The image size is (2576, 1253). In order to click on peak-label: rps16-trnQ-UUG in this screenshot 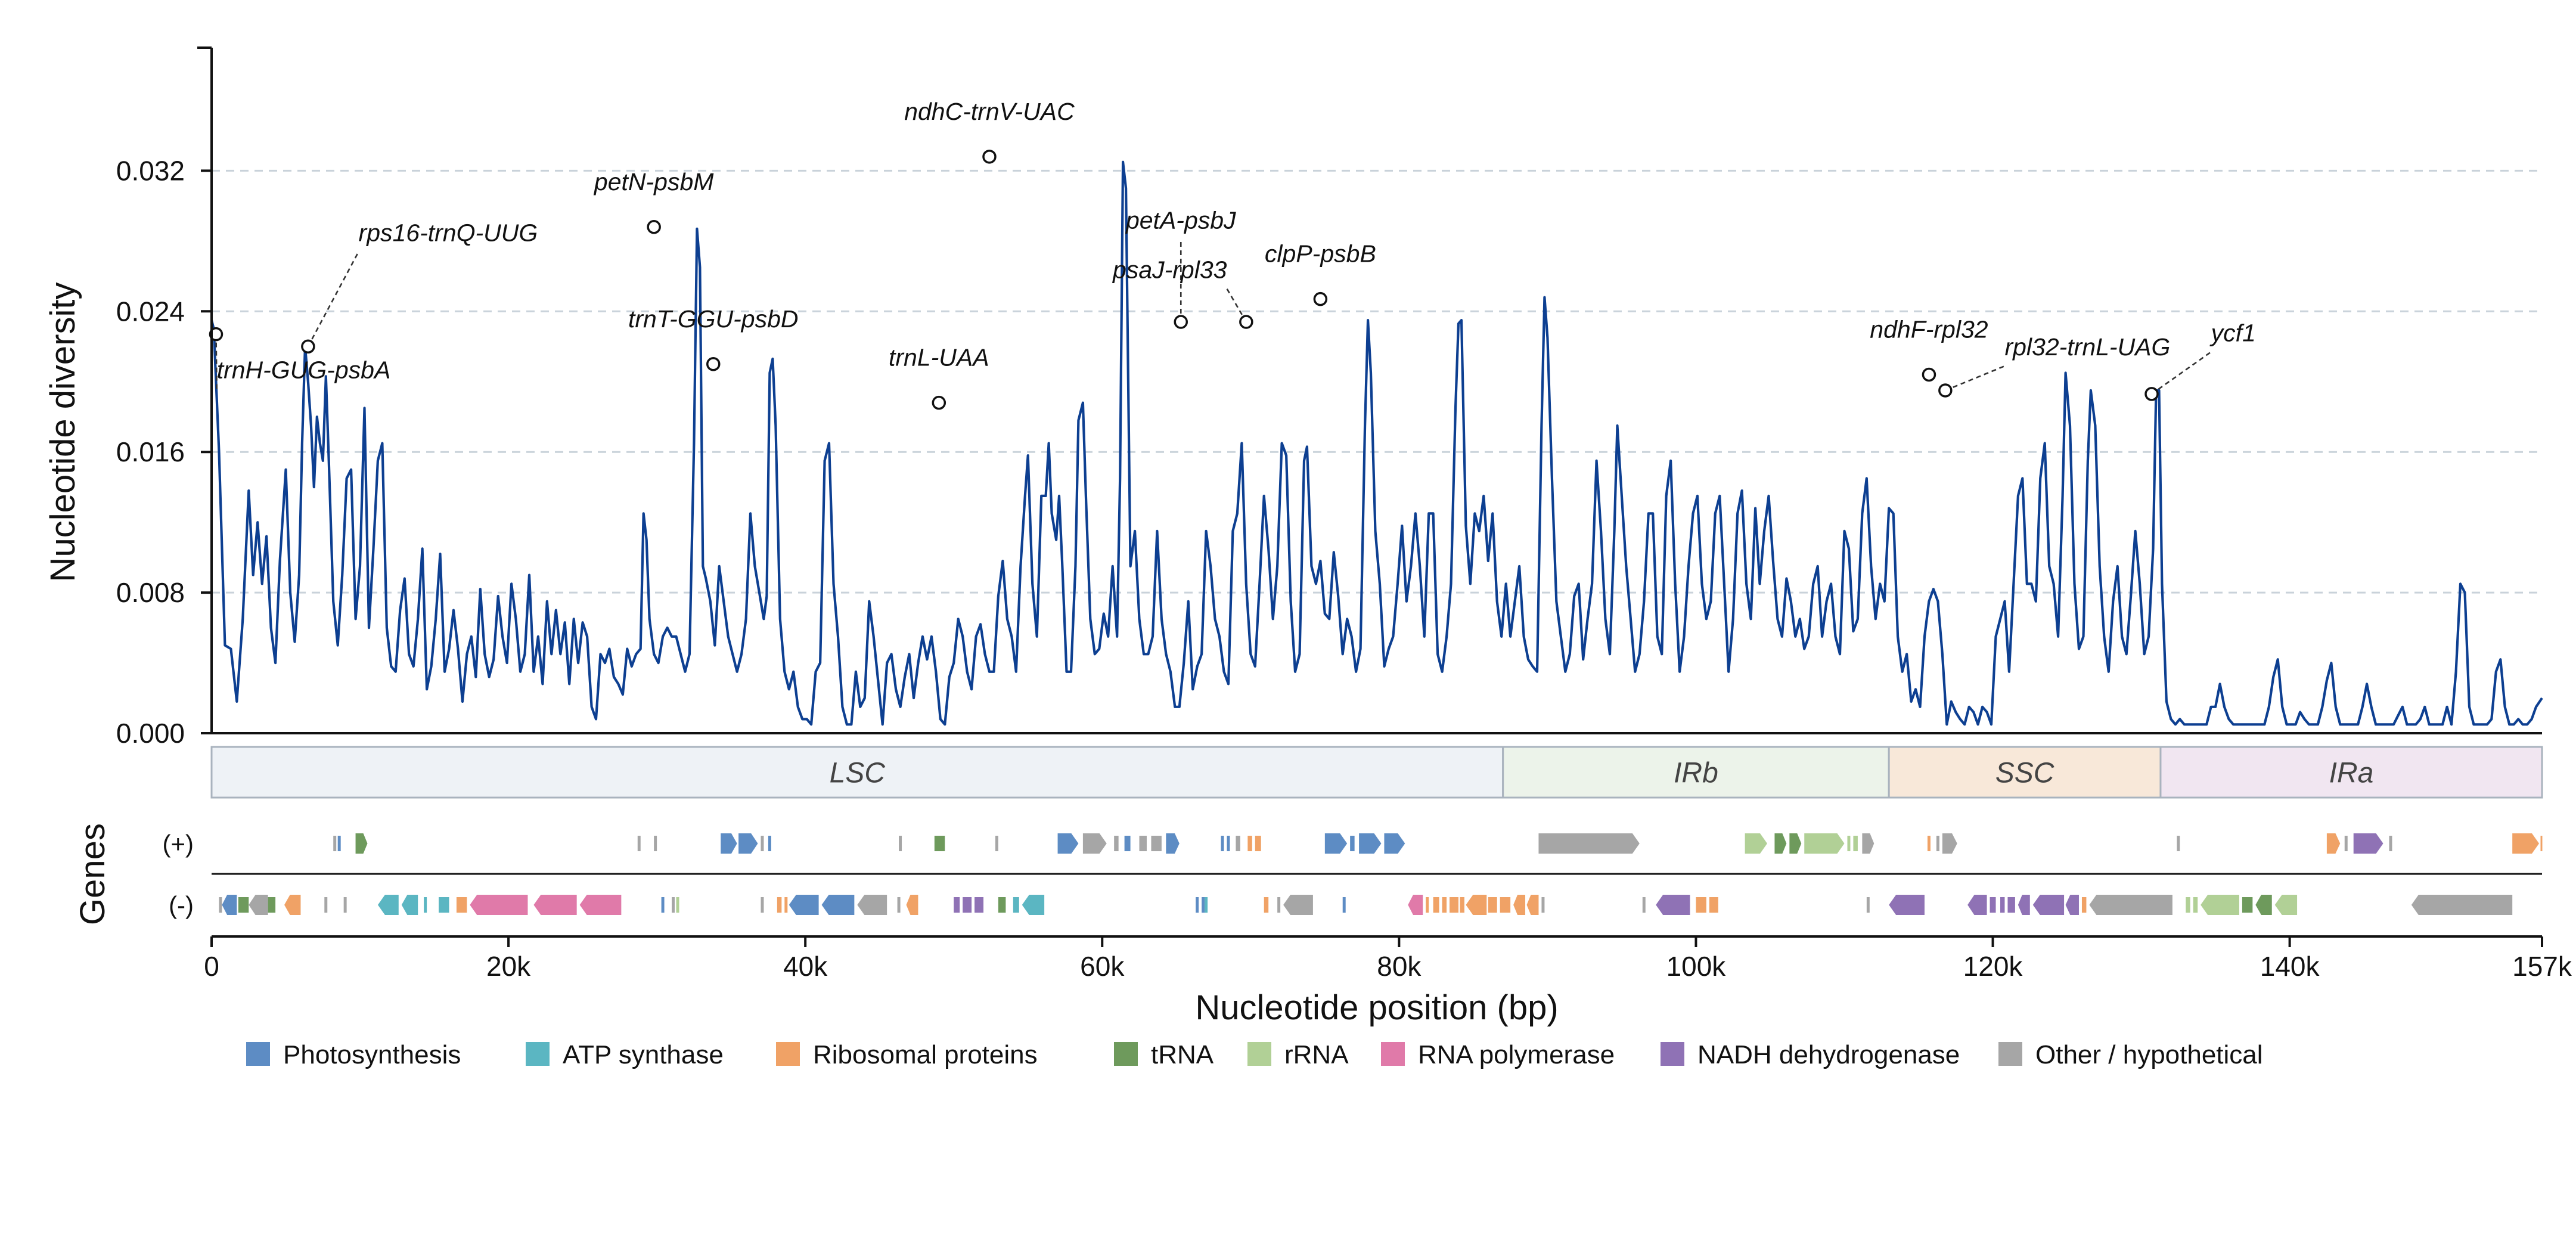, I will do `click(449, 232)`.